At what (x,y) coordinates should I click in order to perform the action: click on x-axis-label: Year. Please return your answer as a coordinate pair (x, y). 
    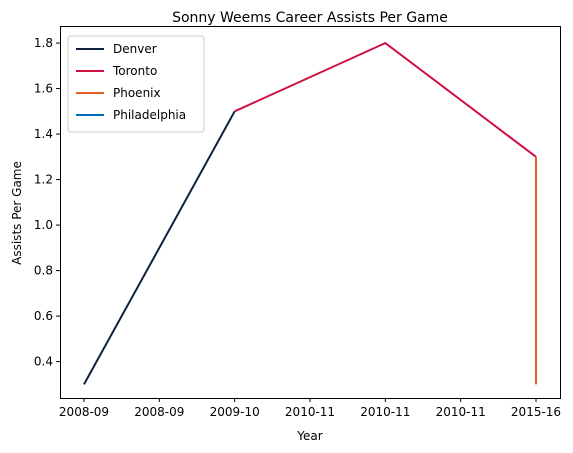
    Looking at the image, I should click on (309, 436).